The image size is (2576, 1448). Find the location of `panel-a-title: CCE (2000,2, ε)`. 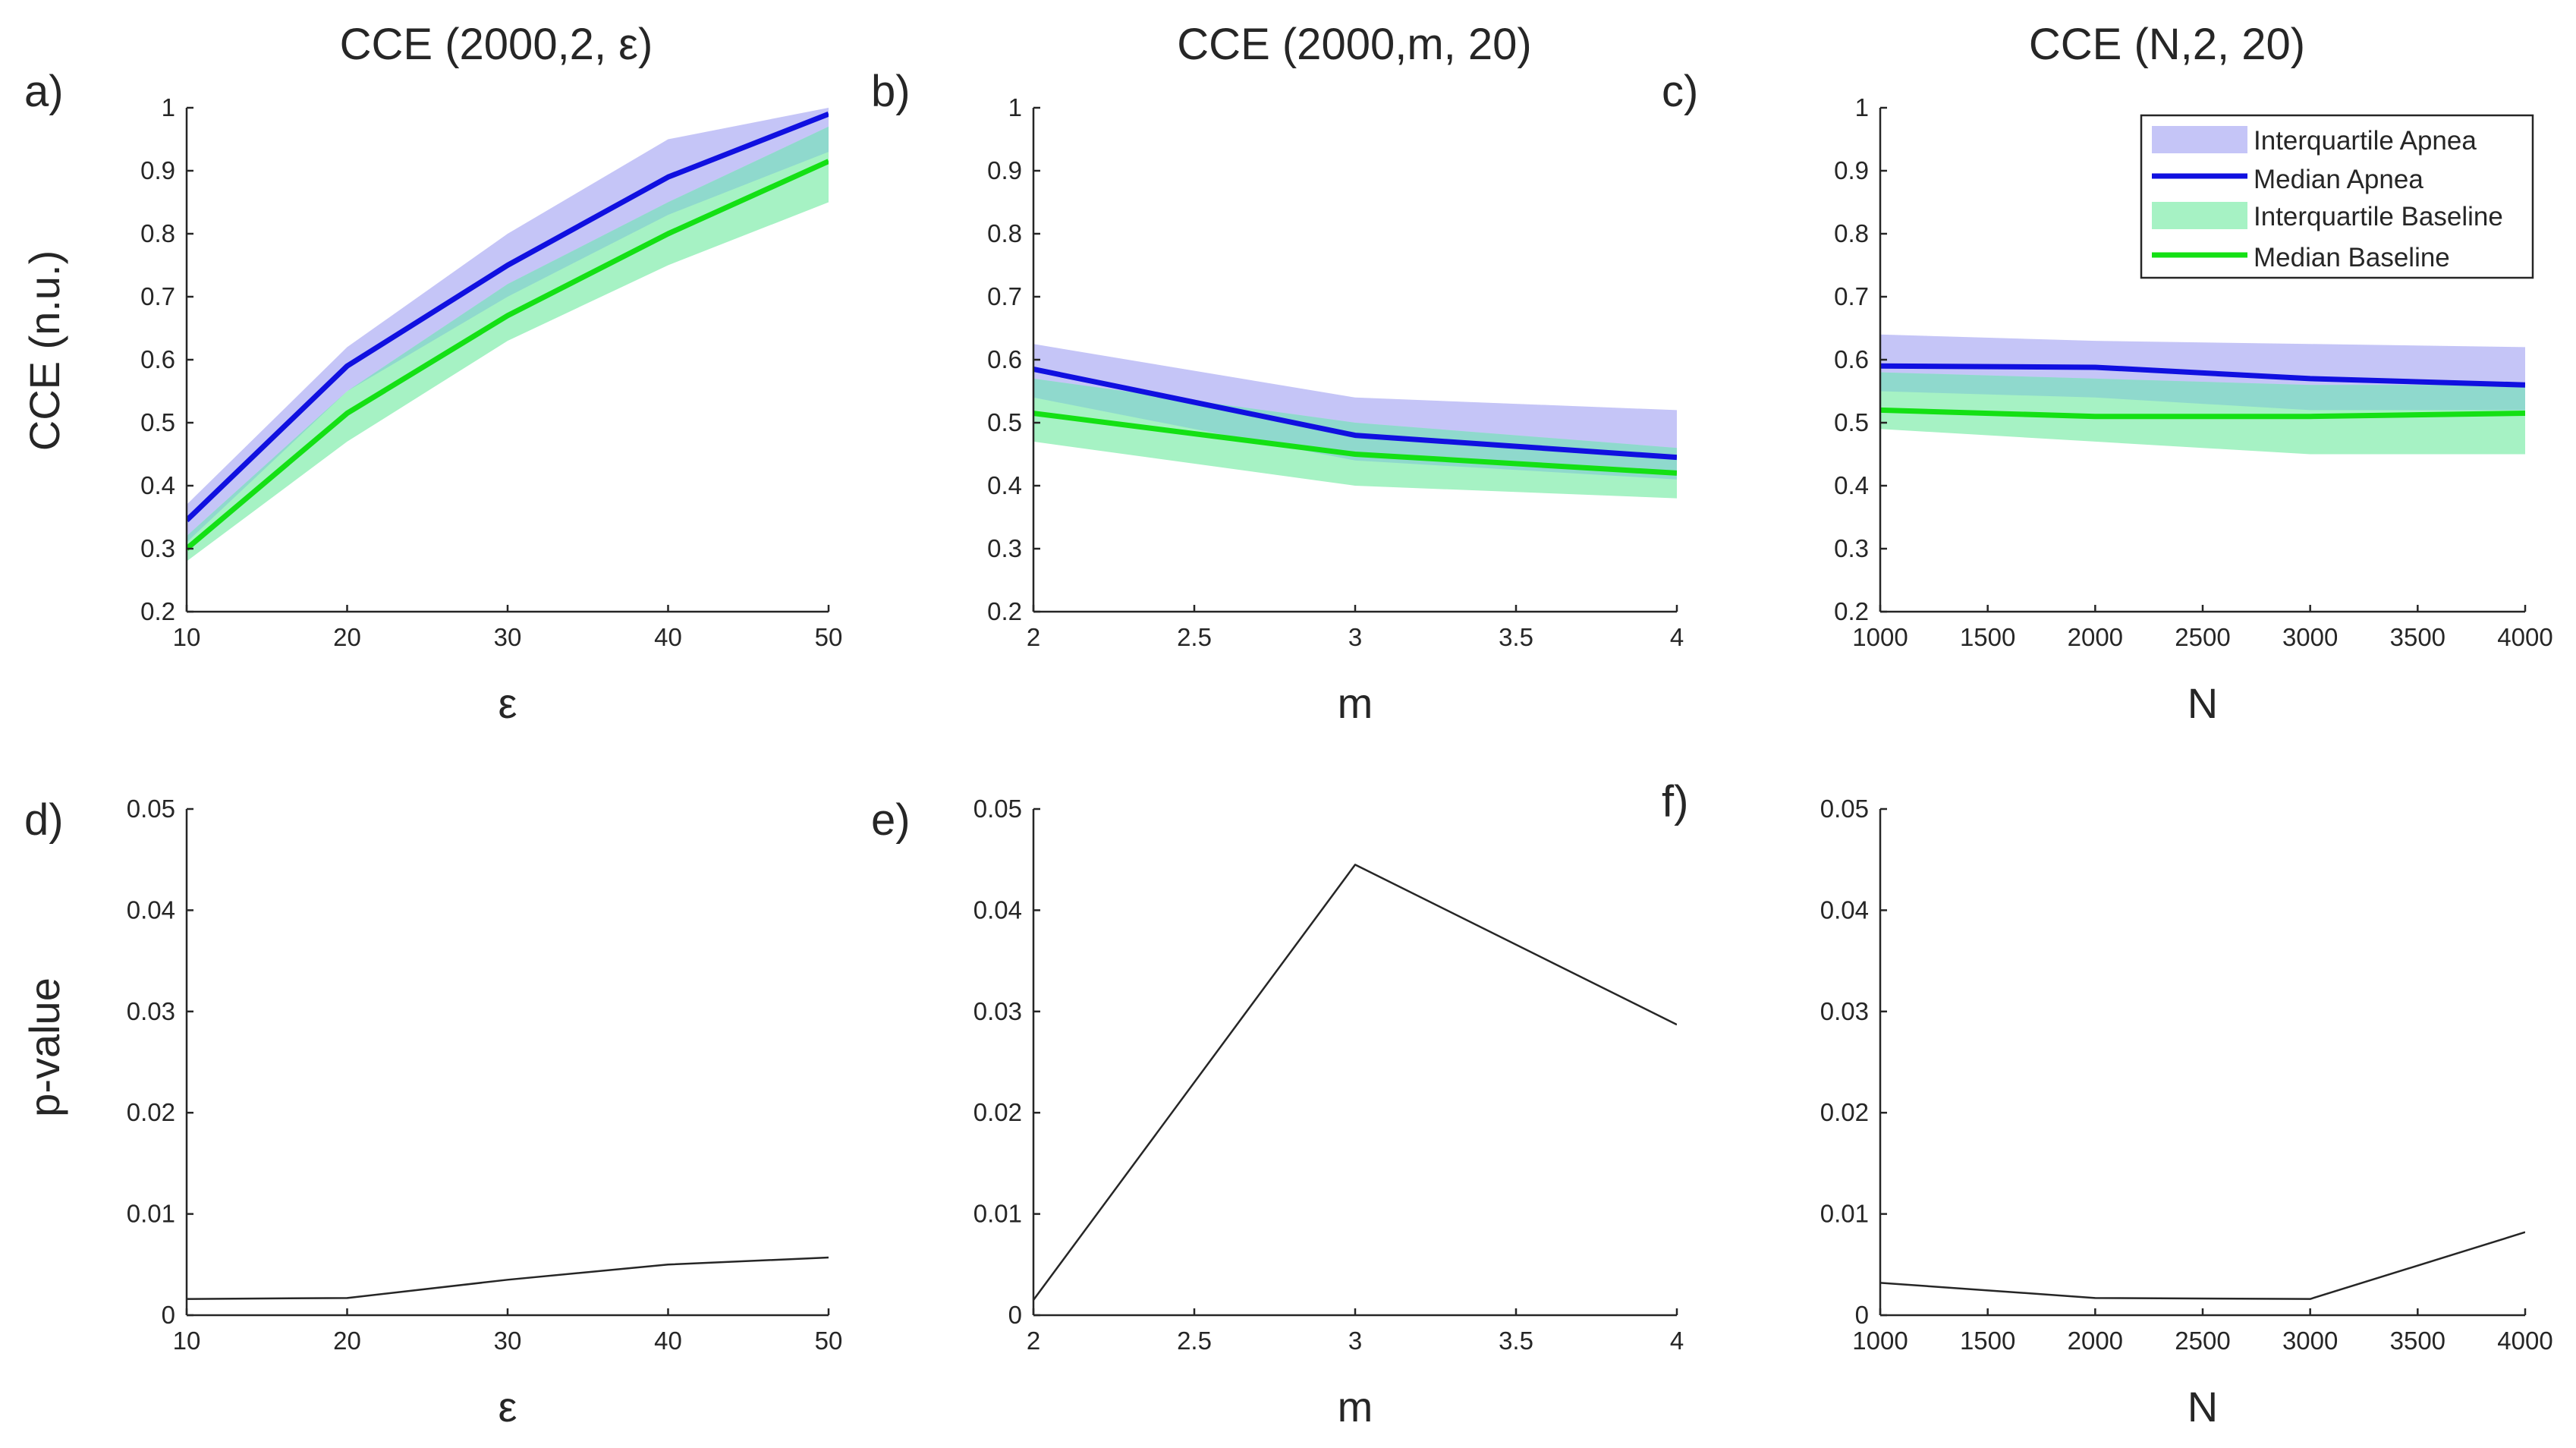

panel-a-title: CCE (2000,2, ε) is located at coordinates (496, 44).